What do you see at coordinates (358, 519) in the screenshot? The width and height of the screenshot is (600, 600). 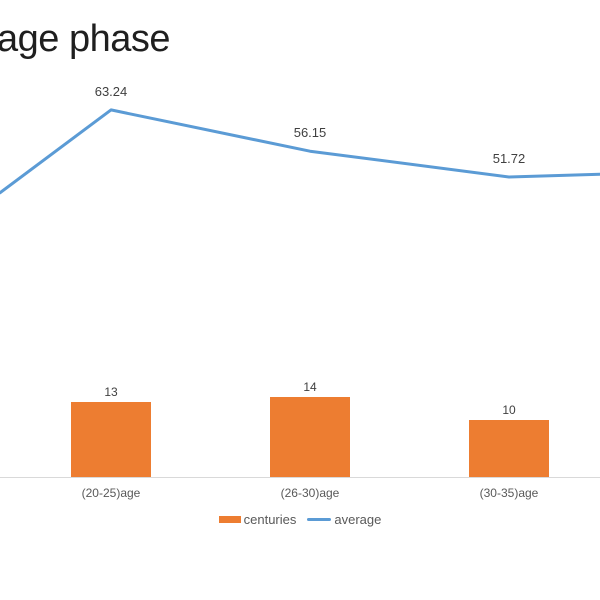 I see `legend-label-average: average` at bounding box center [358, 519].